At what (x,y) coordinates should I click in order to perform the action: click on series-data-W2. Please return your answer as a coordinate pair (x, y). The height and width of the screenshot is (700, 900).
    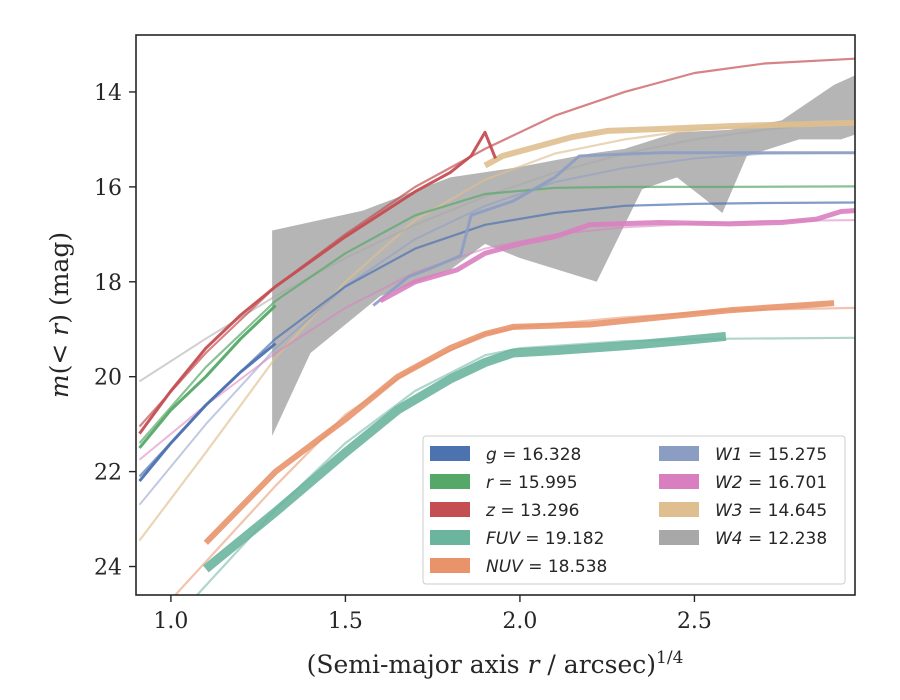
    Looking at the image, I should click on (617, 255).